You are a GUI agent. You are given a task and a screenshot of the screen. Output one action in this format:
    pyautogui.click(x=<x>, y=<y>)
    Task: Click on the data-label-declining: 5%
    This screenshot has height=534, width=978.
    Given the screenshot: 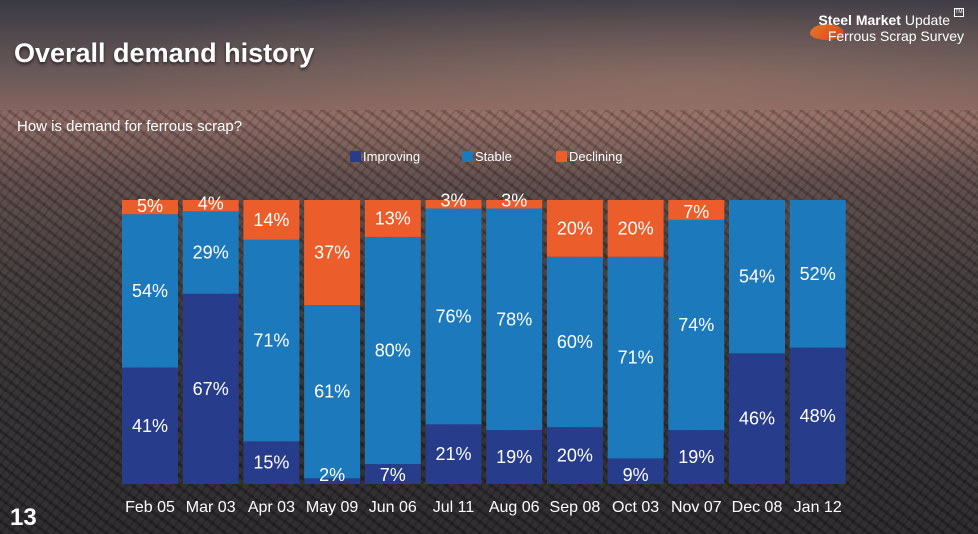 What is the action you would take?
    pyautogui.click(x=150, y=206)
    